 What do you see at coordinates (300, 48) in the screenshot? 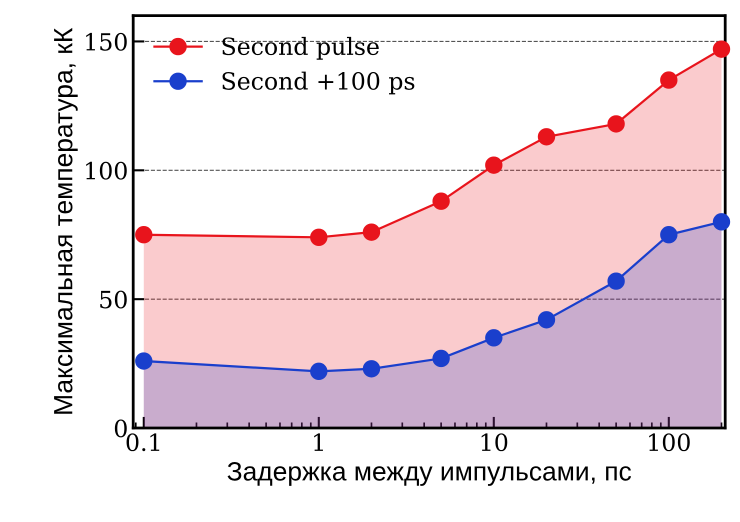
I see `legend-label: Second pulse` at bounding box center [300, 48].